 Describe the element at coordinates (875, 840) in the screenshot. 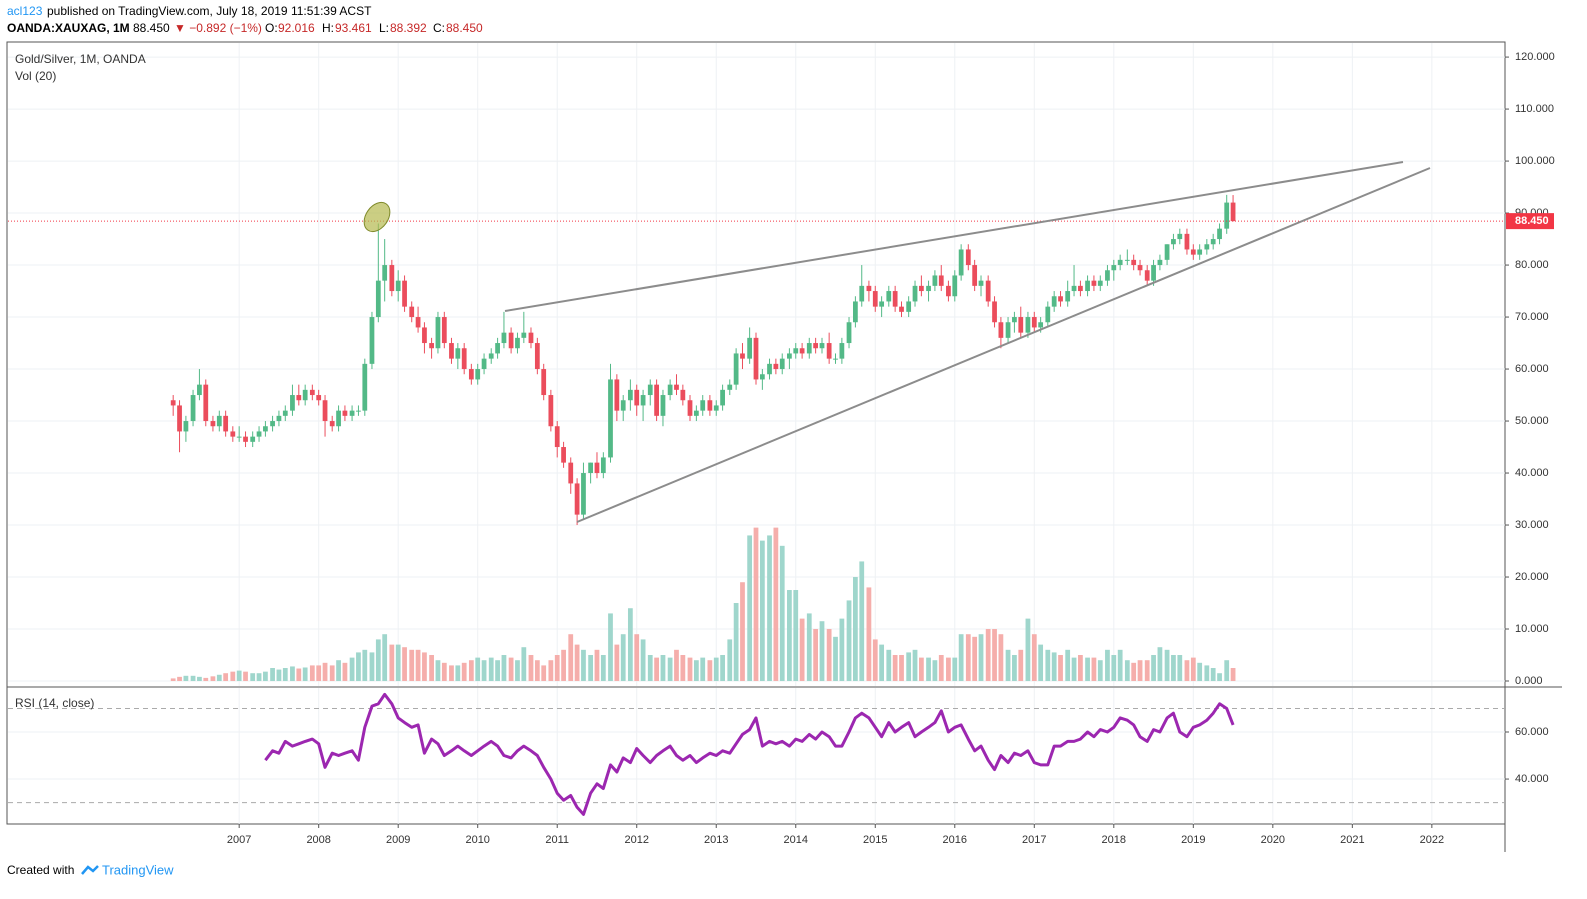

I see `x-tick-label: 2015` at that location.